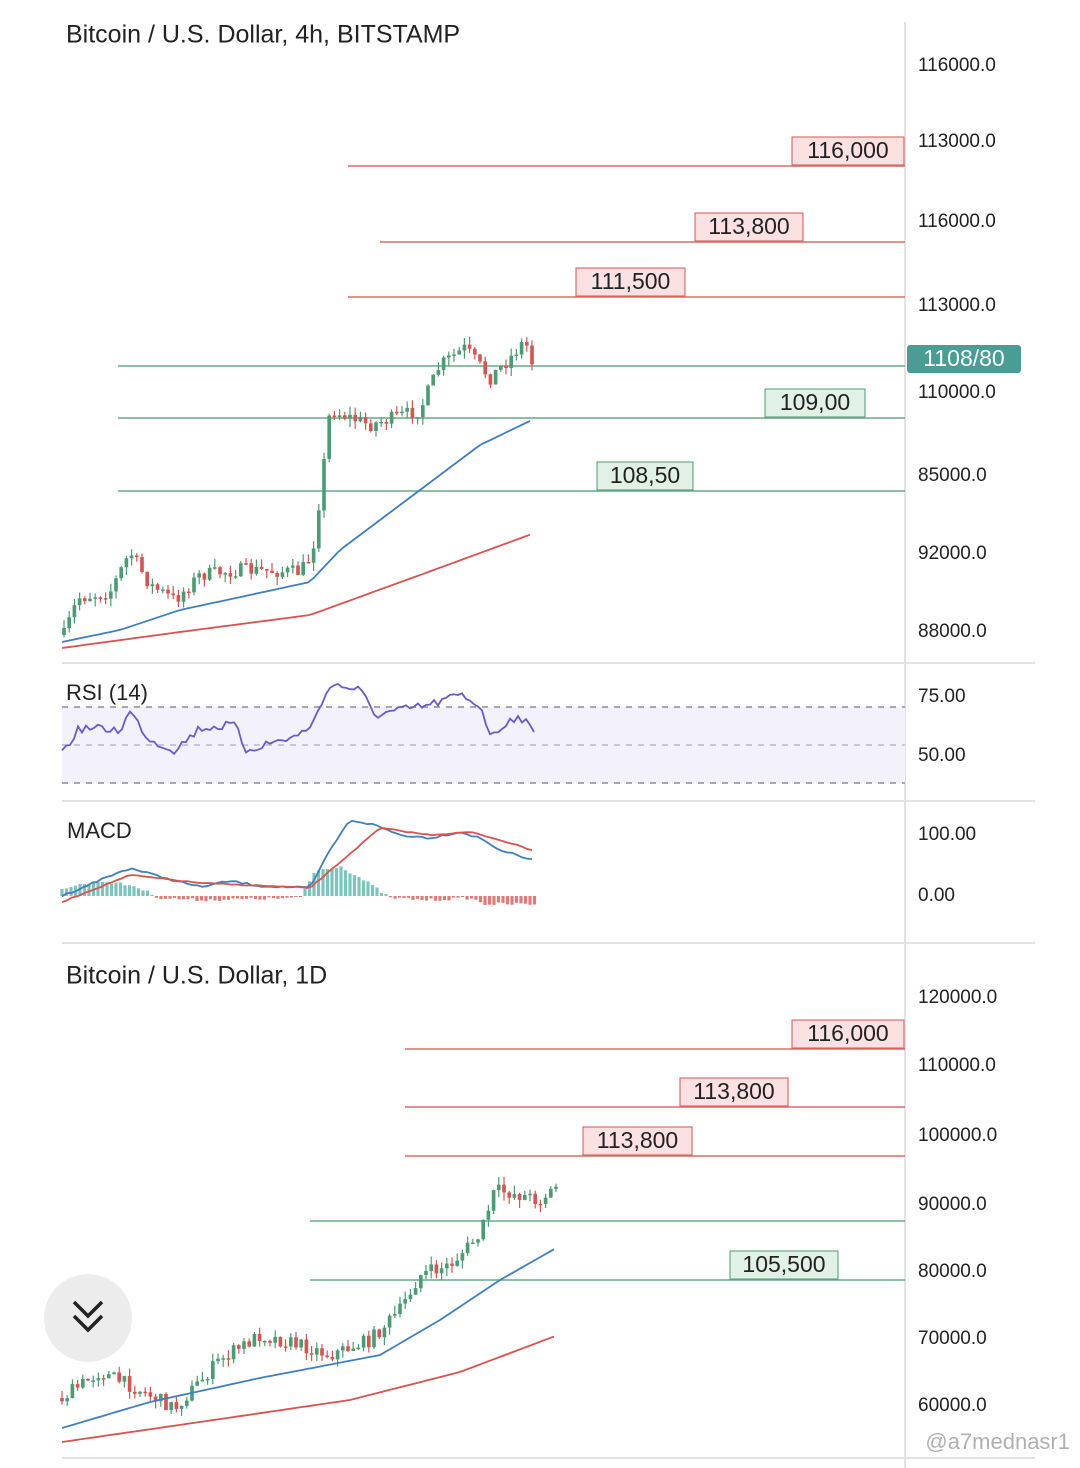  I want to click on level-label: 111,500, so click(631, 281).